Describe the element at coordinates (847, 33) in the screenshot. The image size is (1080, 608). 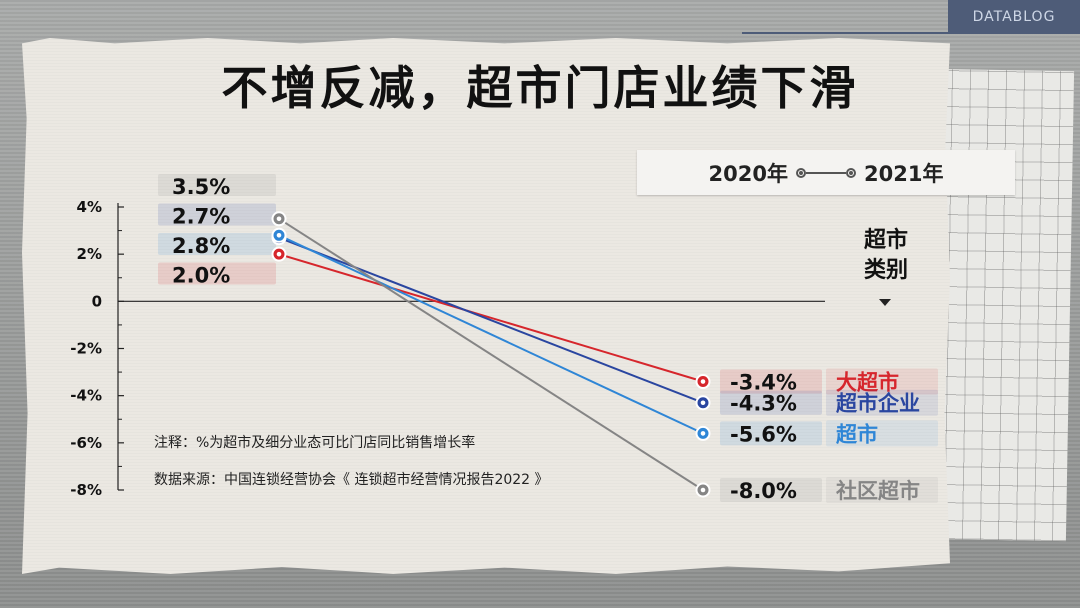
I see `brand-underline` at that location.